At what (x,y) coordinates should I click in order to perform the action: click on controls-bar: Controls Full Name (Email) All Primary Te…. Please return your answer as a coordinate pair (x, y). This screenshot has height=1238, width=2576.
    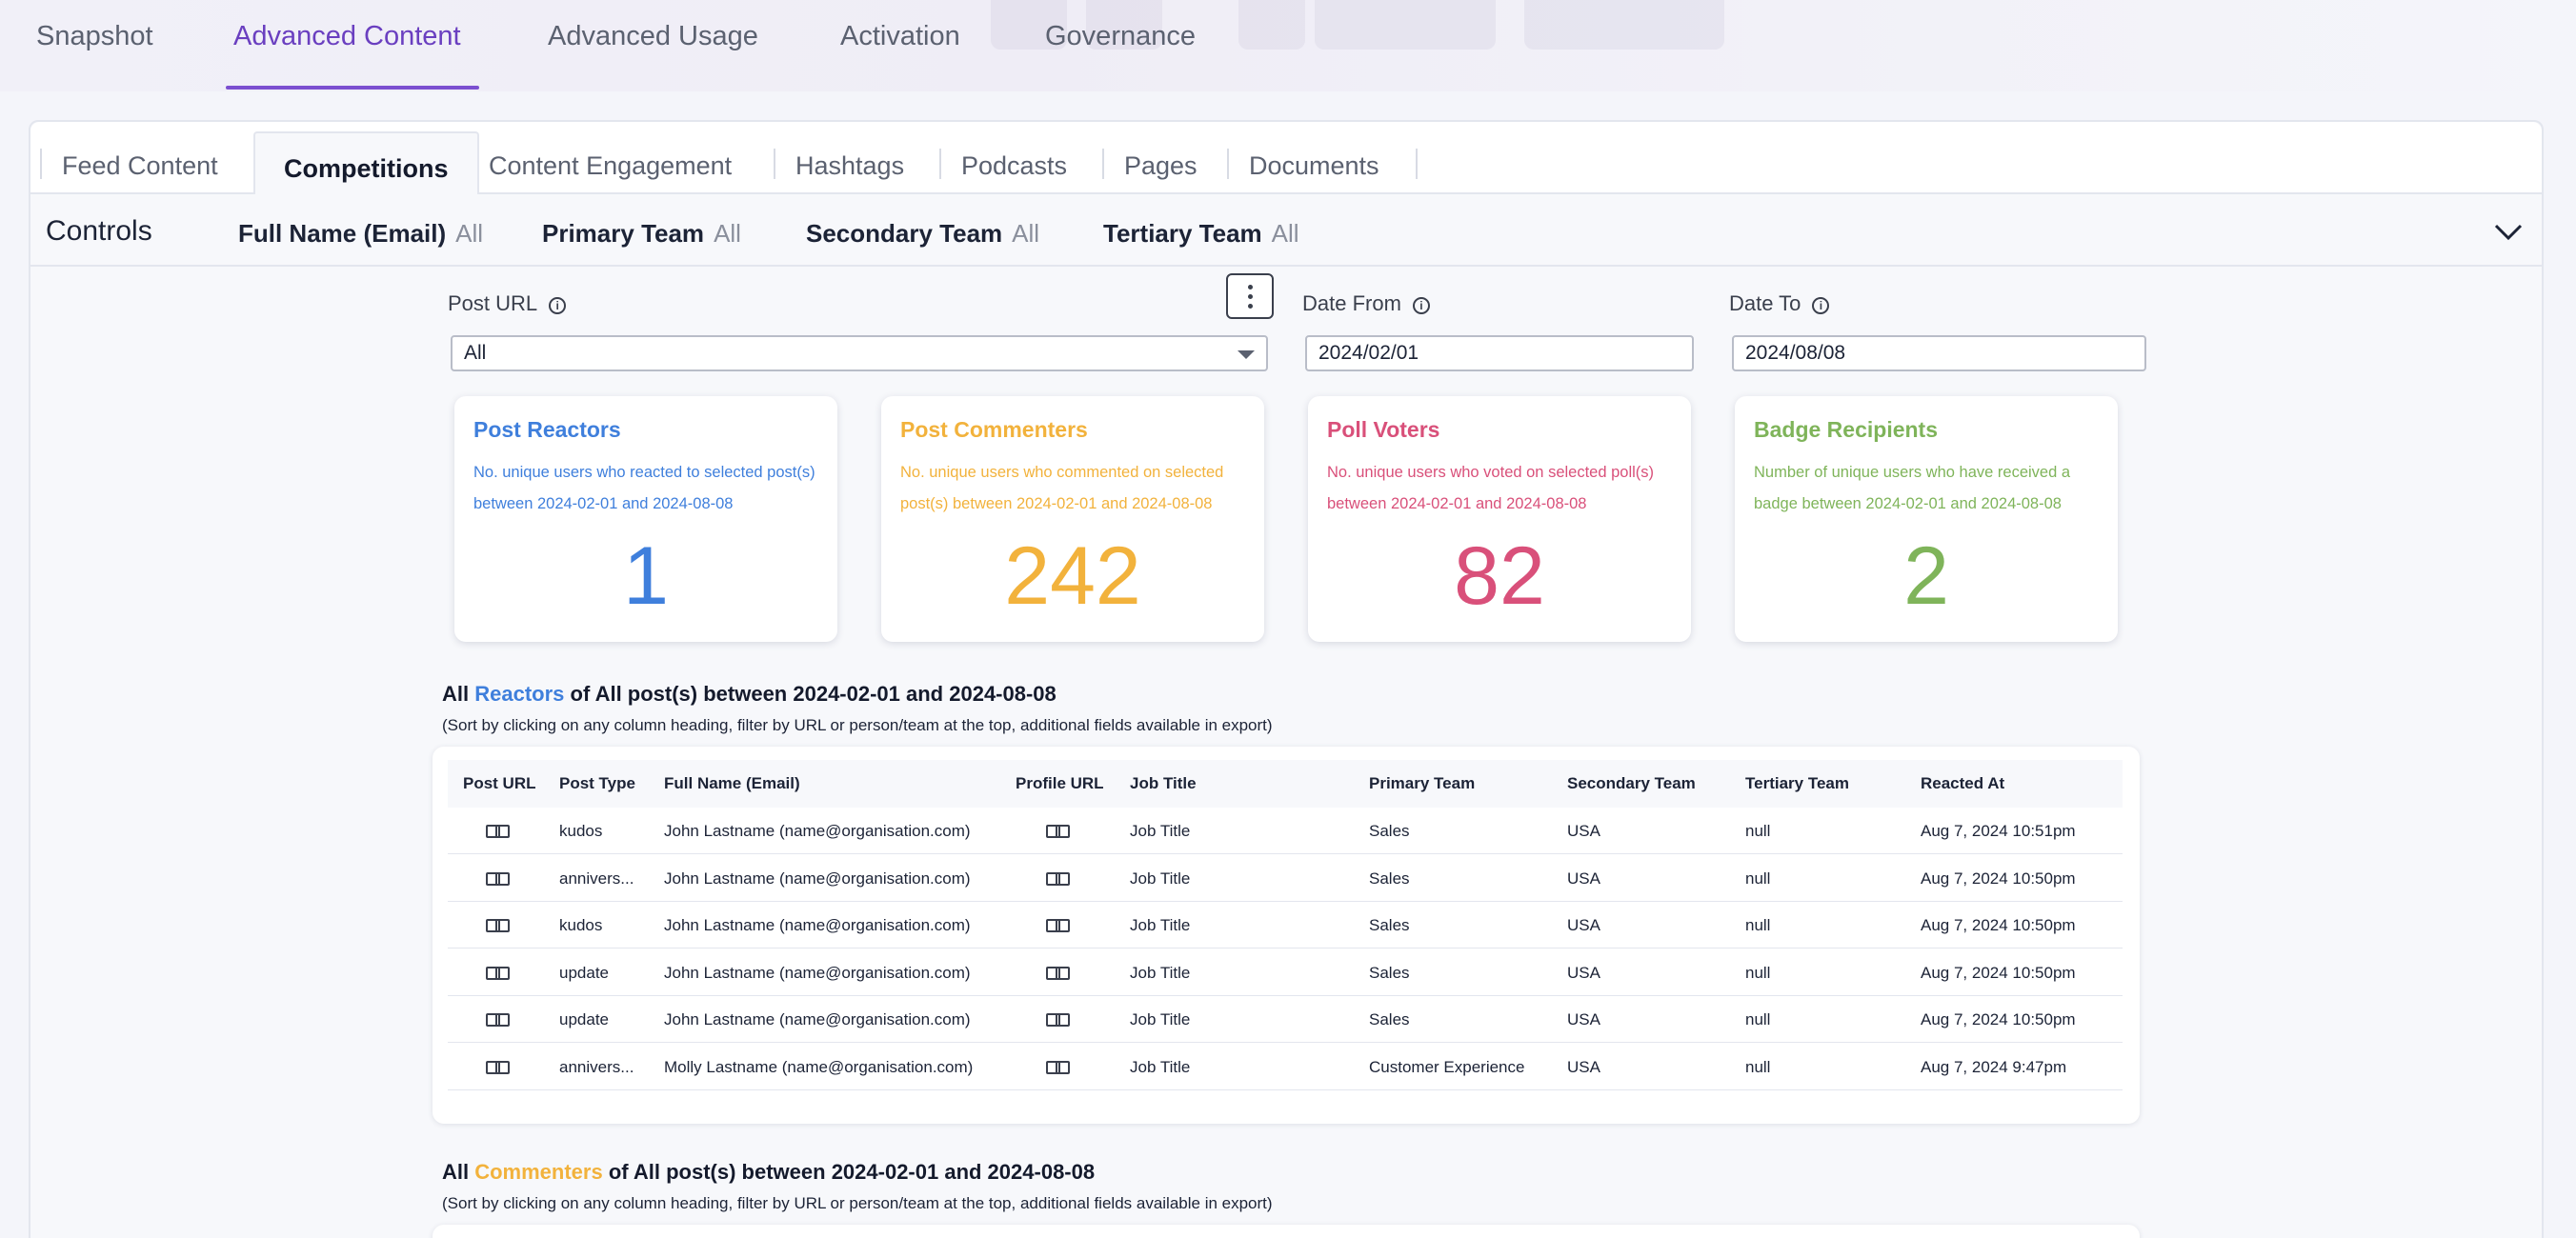
    Looking at the image, I should click on (1286, 230).